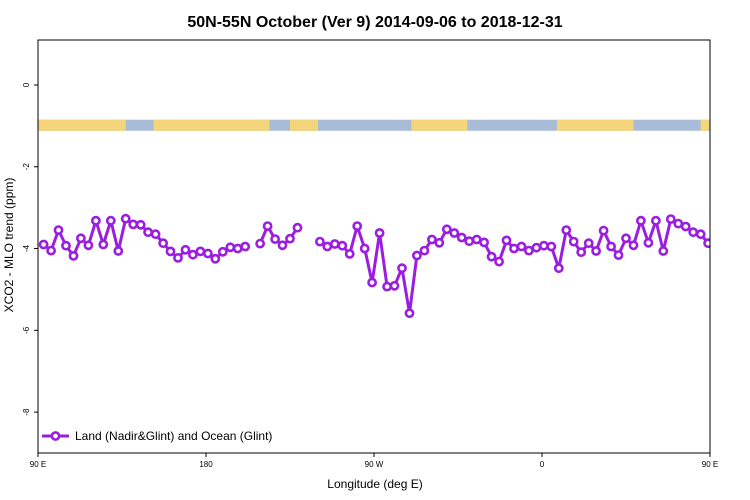  Describe the element at coordinates (26, 412) in the screenshot. I see `y-tick-label-4: -8` at that location.